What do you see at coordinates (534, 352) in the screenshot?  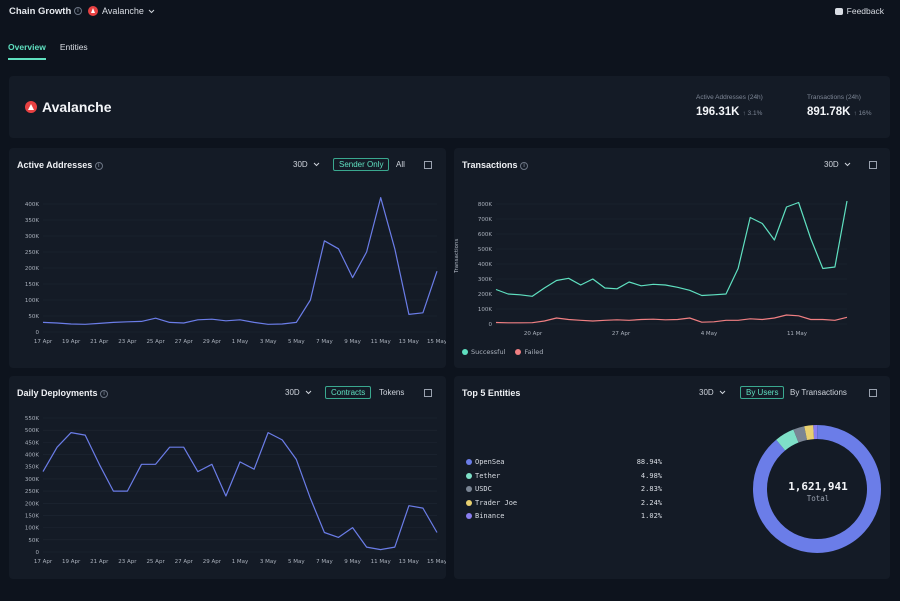 I see `legend-label: Failed` at bounding box center [534, 352].